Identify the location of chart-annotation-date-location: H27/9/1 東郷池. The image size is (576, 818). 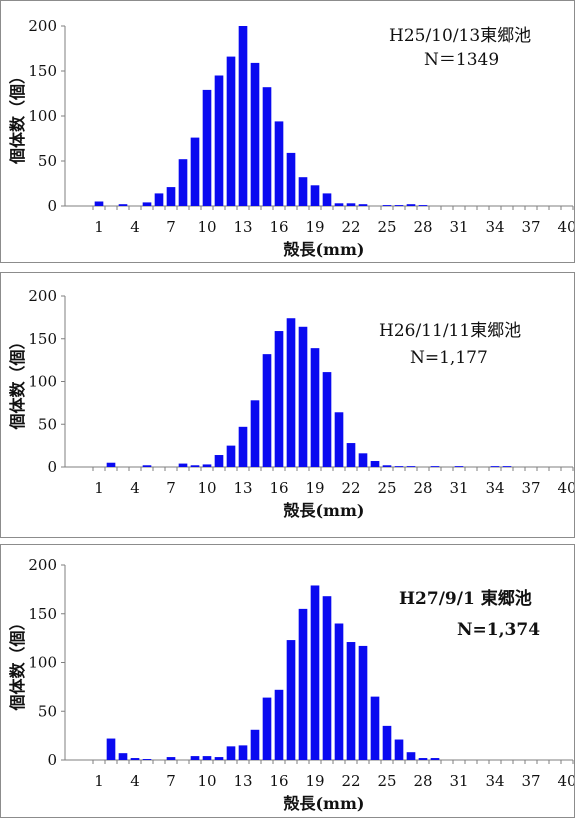
(465, 599).